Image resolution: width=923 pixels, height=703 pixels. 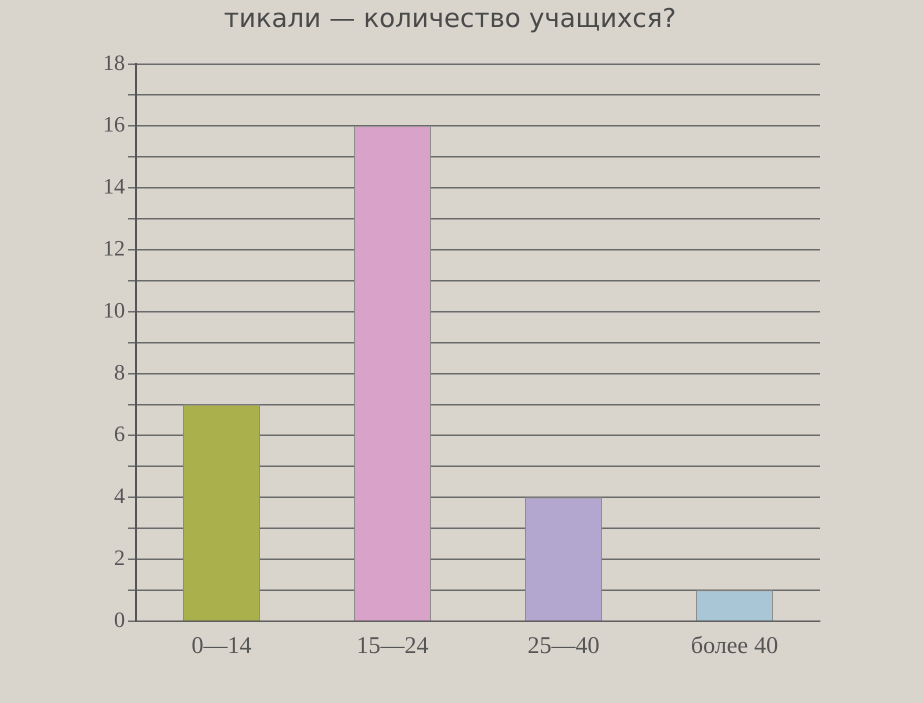 What do you see at coordinates (114, 186) in the screenshot?
I see `y-tick-label: 14` at bounding box center [114, 186].